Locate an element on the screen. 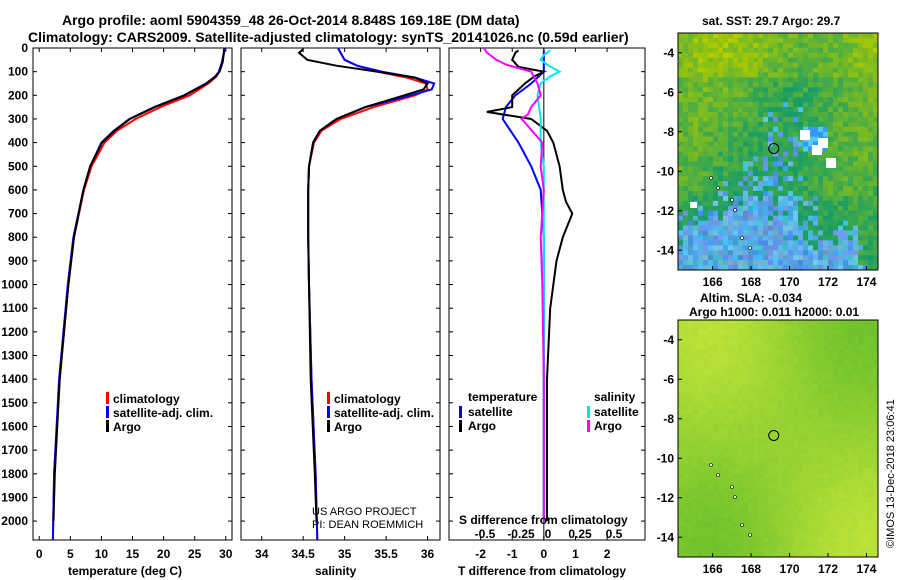 The height and width of the screenshot is (580, 900). s-diff-tick-label: 0 is located at coordinates (548, 534).